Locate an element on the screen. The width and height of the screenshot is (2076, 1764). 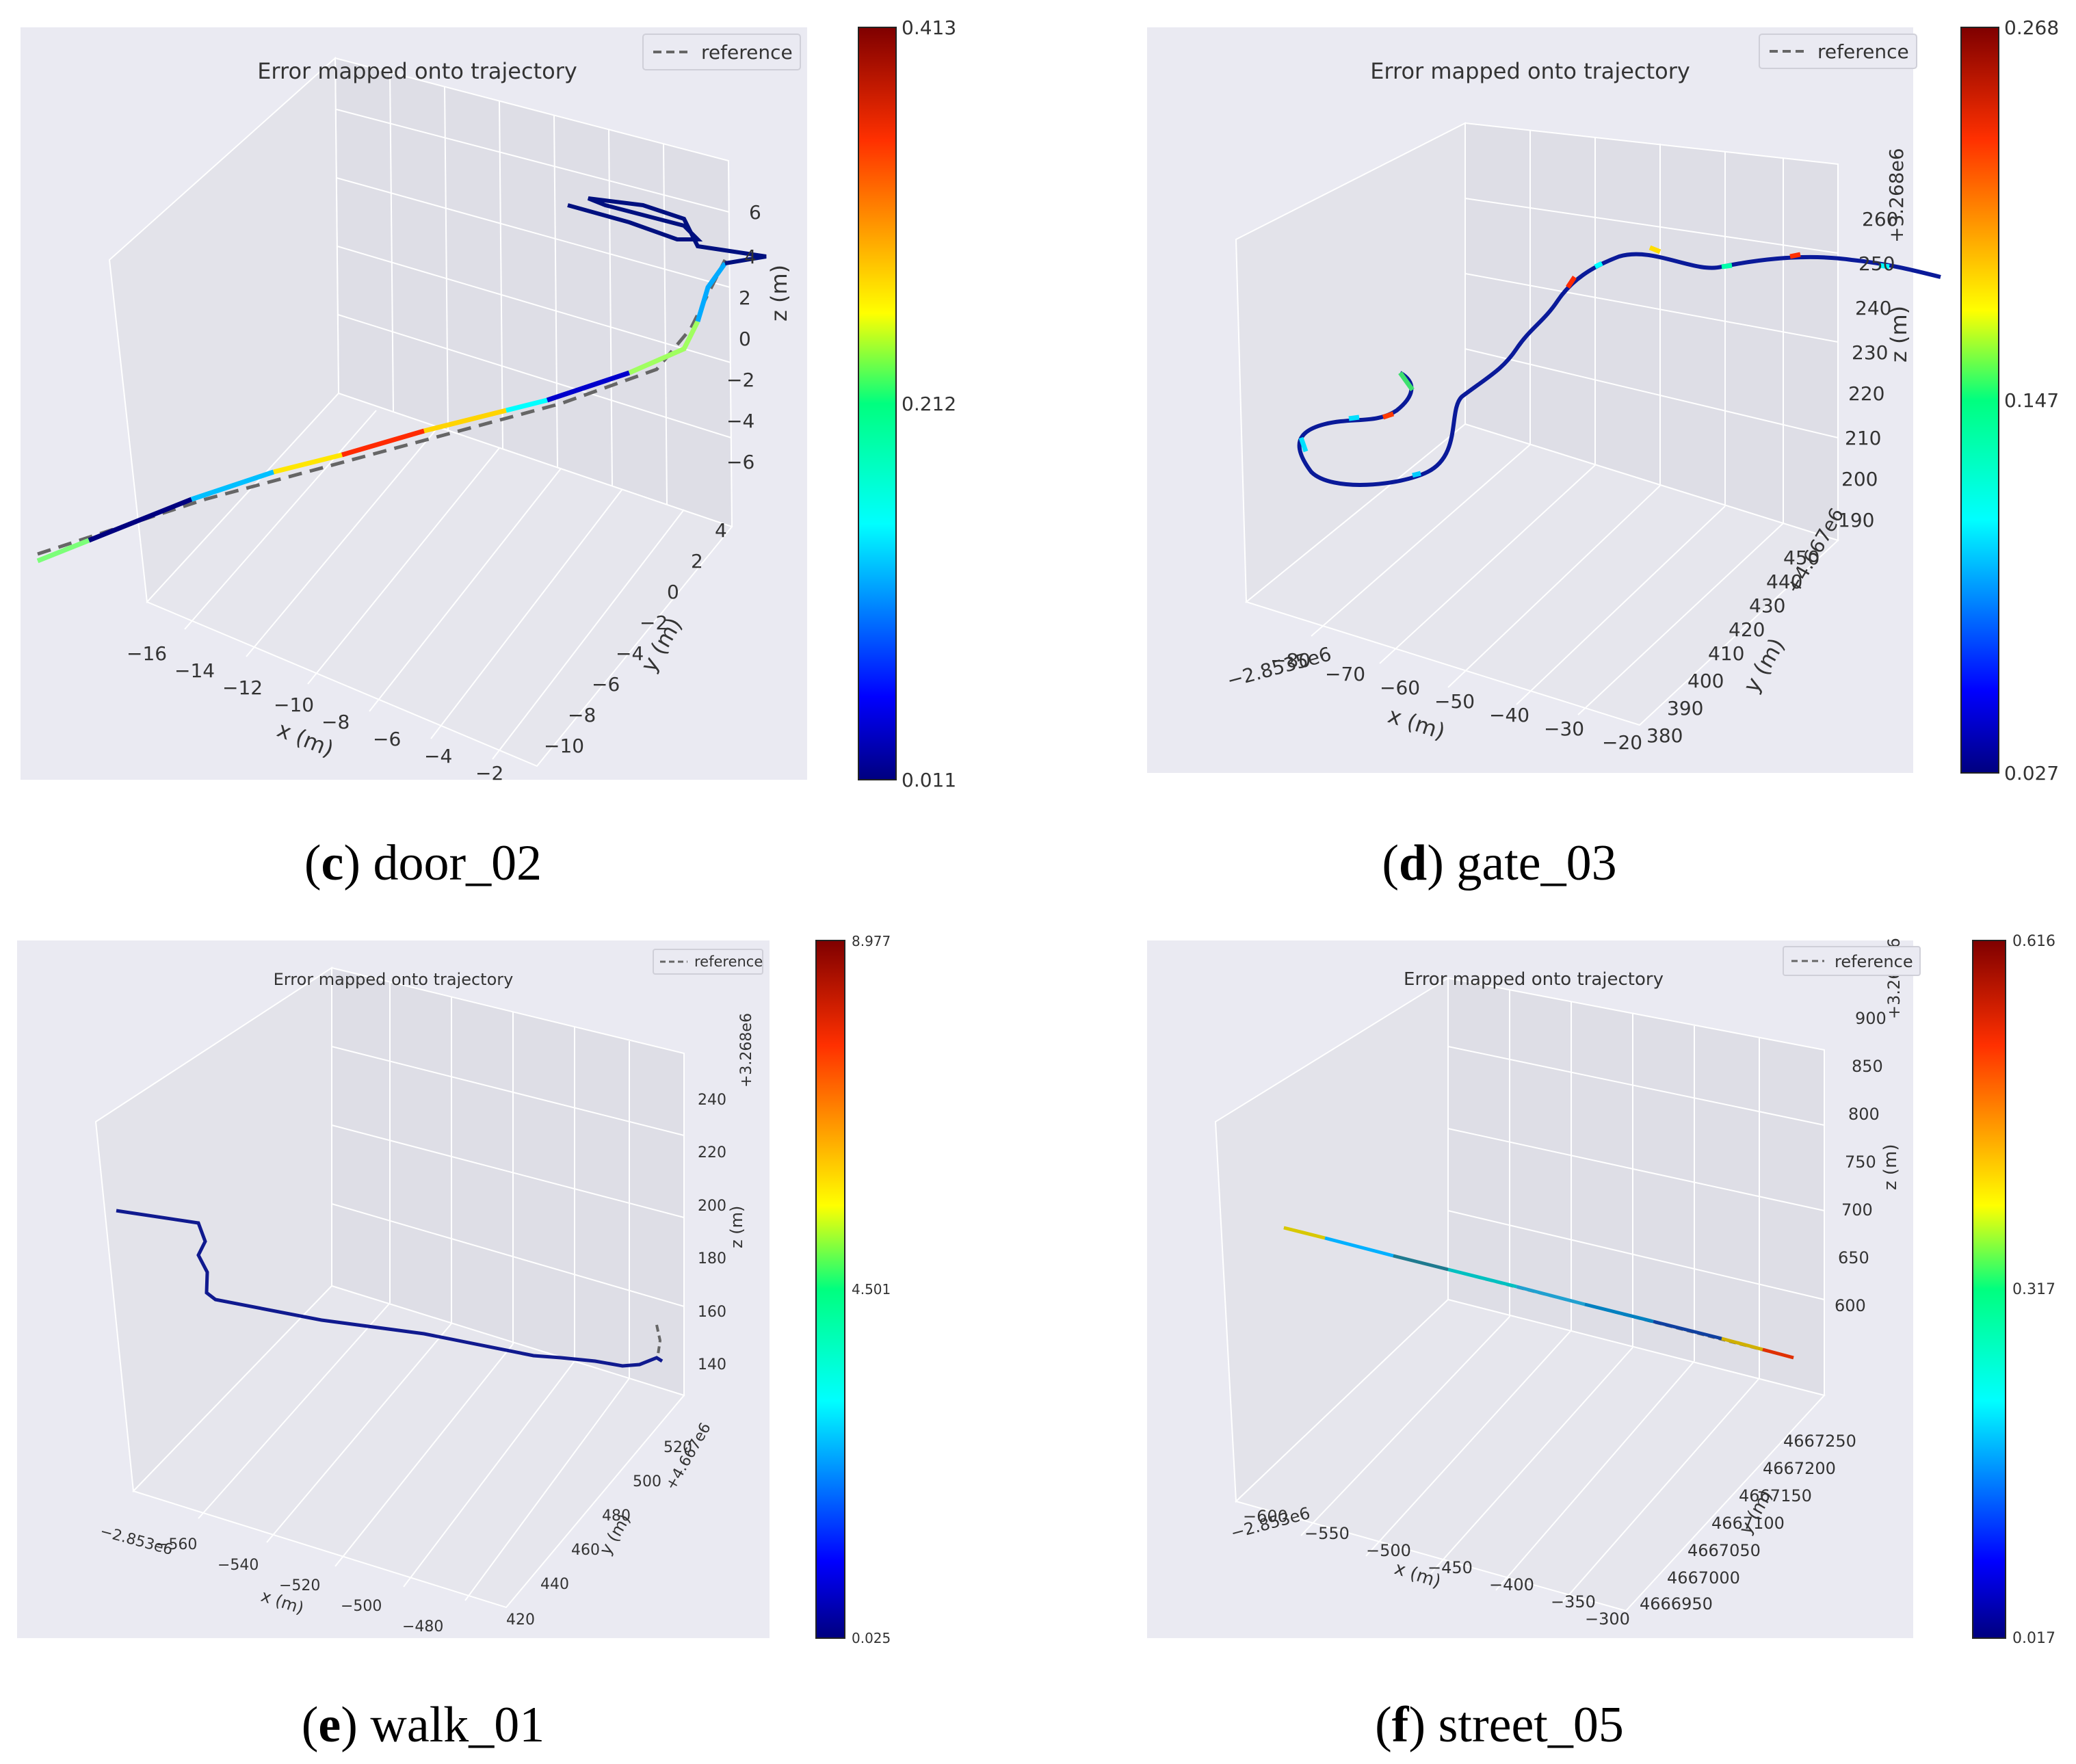
caption-name: street_05 is located at coordinates (1531, 1725).